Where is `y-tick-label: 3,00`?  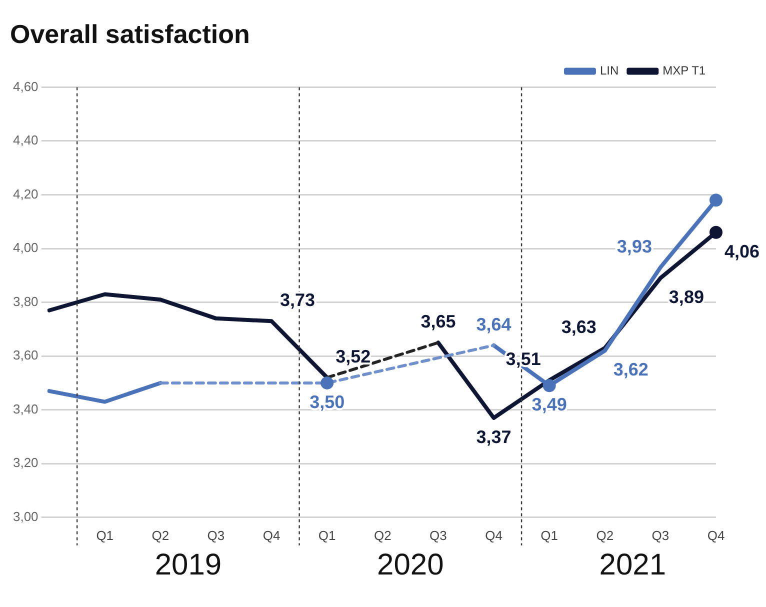 y-tick-label: 3,00 is located at coordinates (25, 516).